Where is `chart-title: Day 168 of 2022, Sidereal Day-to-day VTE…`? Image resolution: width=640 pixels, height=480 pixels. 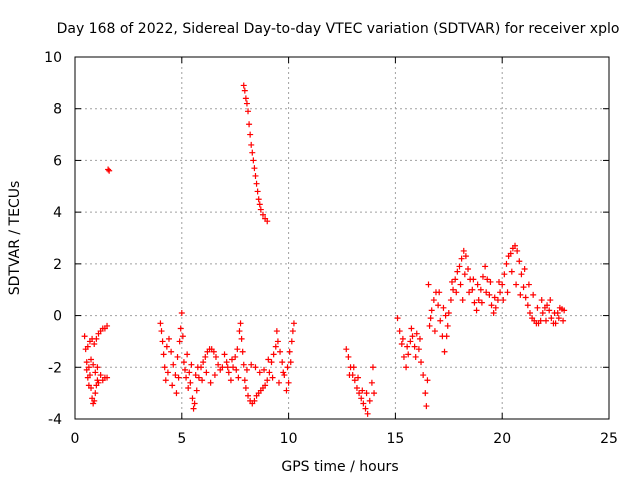
chart-title: Day 168 of 2022, Sidereal Day-to-day VTE… is located at coordinates (338, 29).